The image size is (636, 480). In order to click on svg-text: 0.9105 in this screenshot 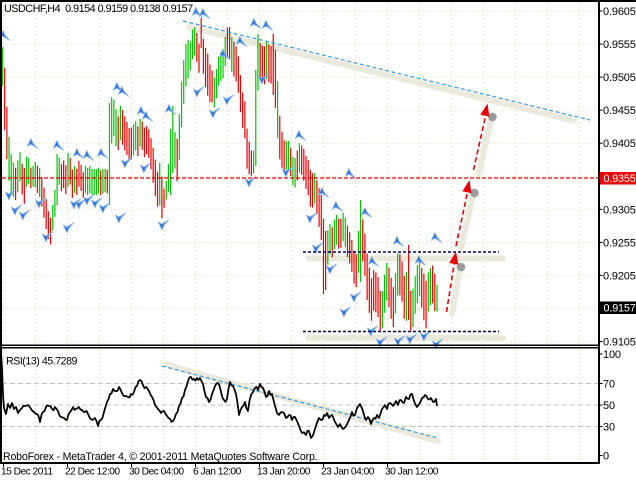, I will do `click(619, 343)`.